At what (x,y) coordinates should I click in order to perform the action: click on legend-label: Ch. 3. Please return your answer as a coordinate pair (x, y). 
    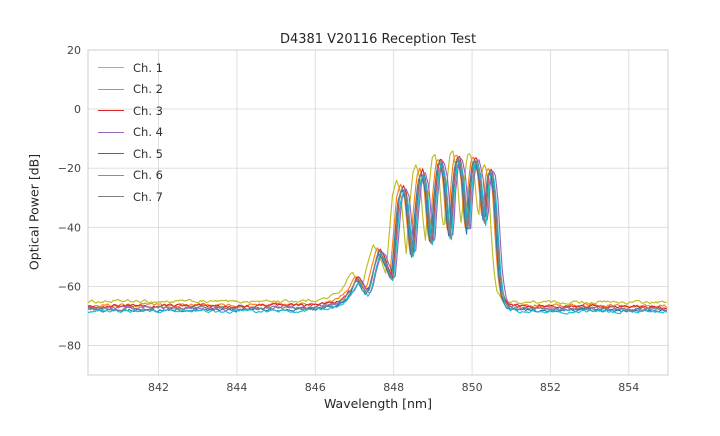
    Looking at the image, I should click on (148, 110).